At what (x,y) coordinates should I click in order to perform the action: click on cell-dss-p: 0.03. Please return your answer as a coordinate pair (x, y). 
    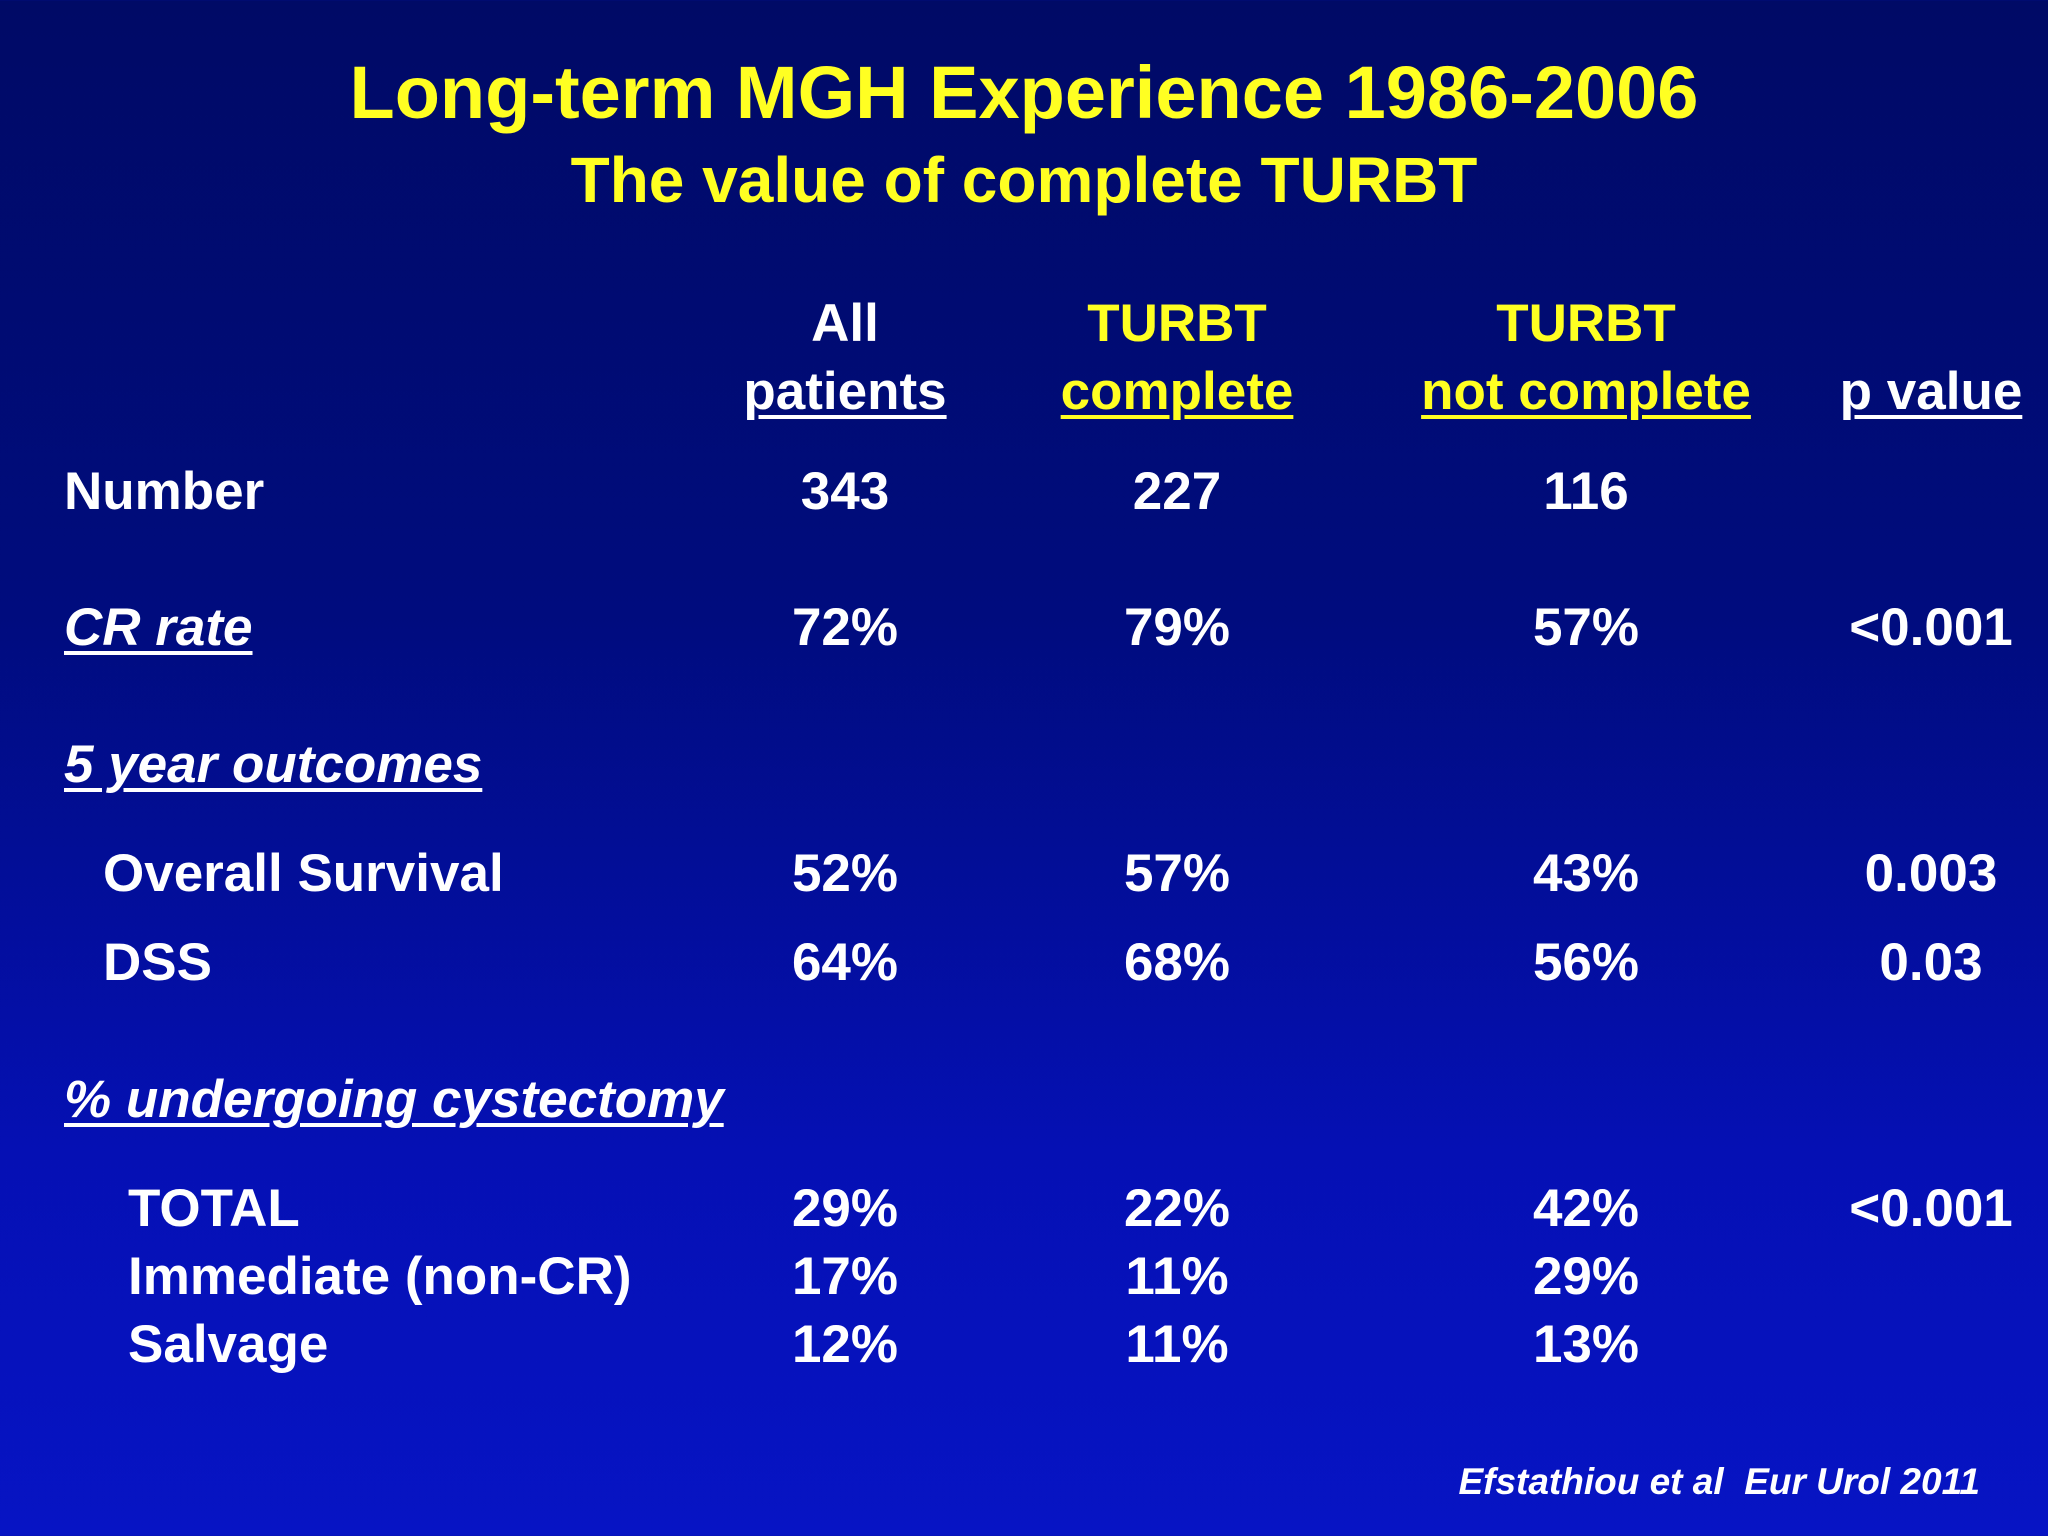
    Looking at the image, I should click on (1931, 962).